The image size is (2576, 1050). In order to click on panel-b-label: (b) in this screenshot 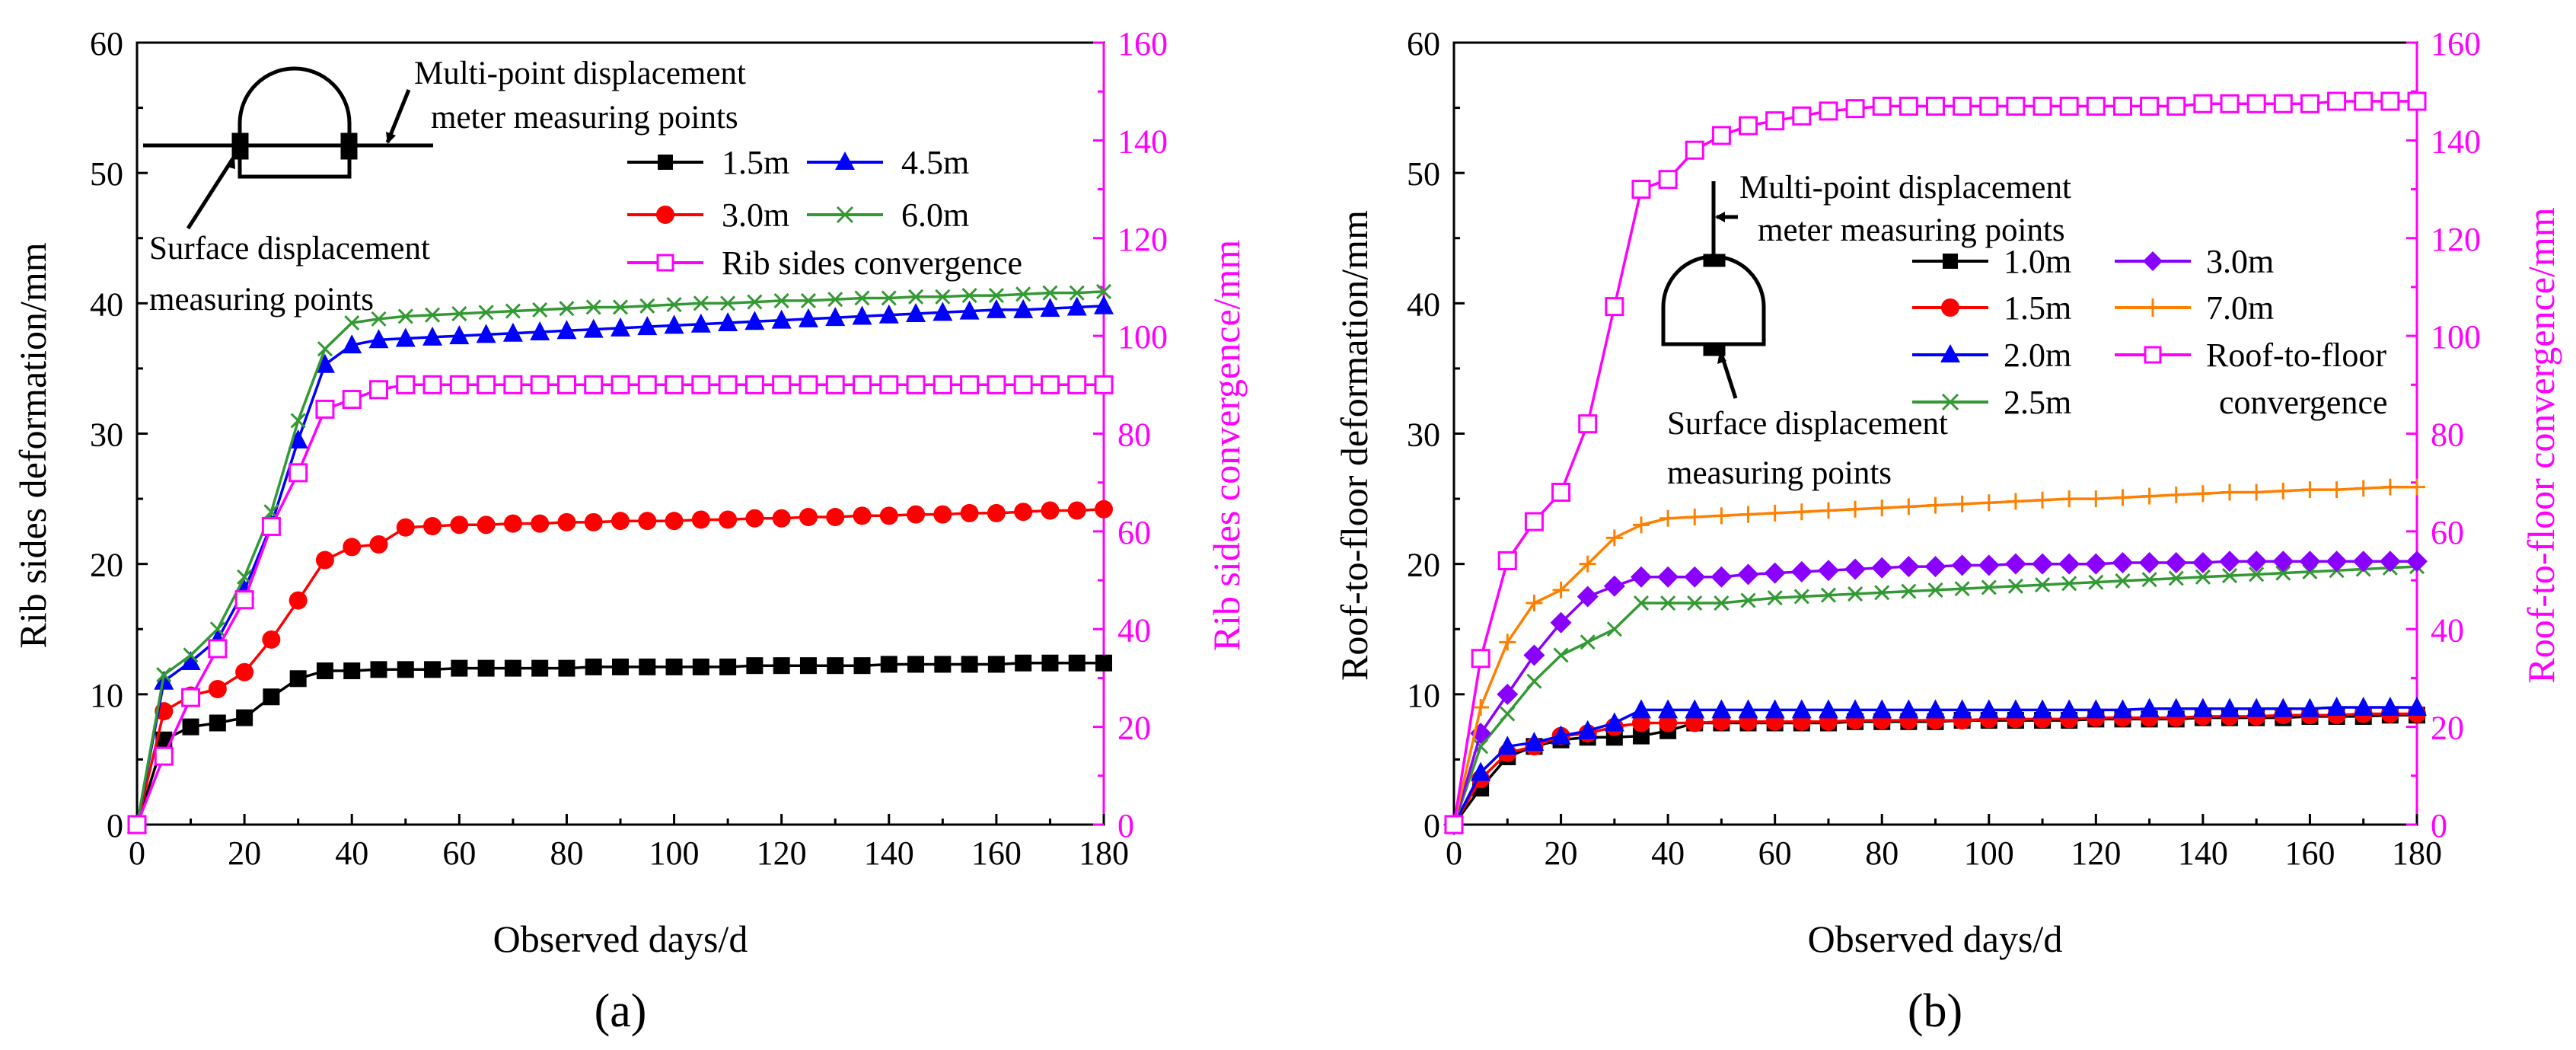, I will do `click(1935, 1011)`.